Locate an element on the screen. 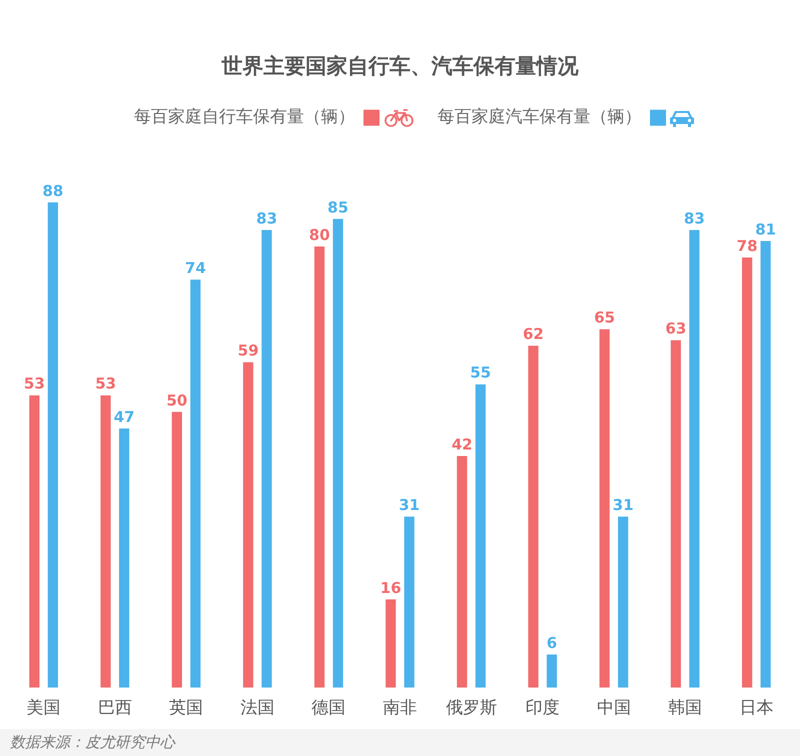  data-label: 63 is located at coordinates (675, 329).